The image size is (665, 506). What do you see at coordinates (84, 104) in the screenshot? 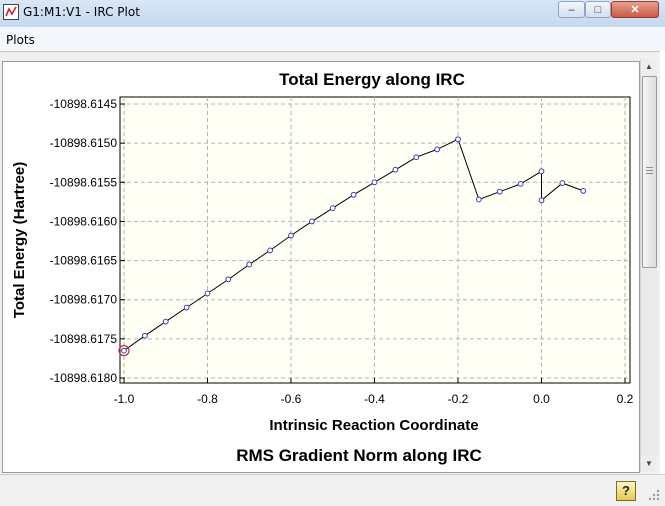
I see `y-tick-label: -10898.6145` at bounding box center [84, 104].